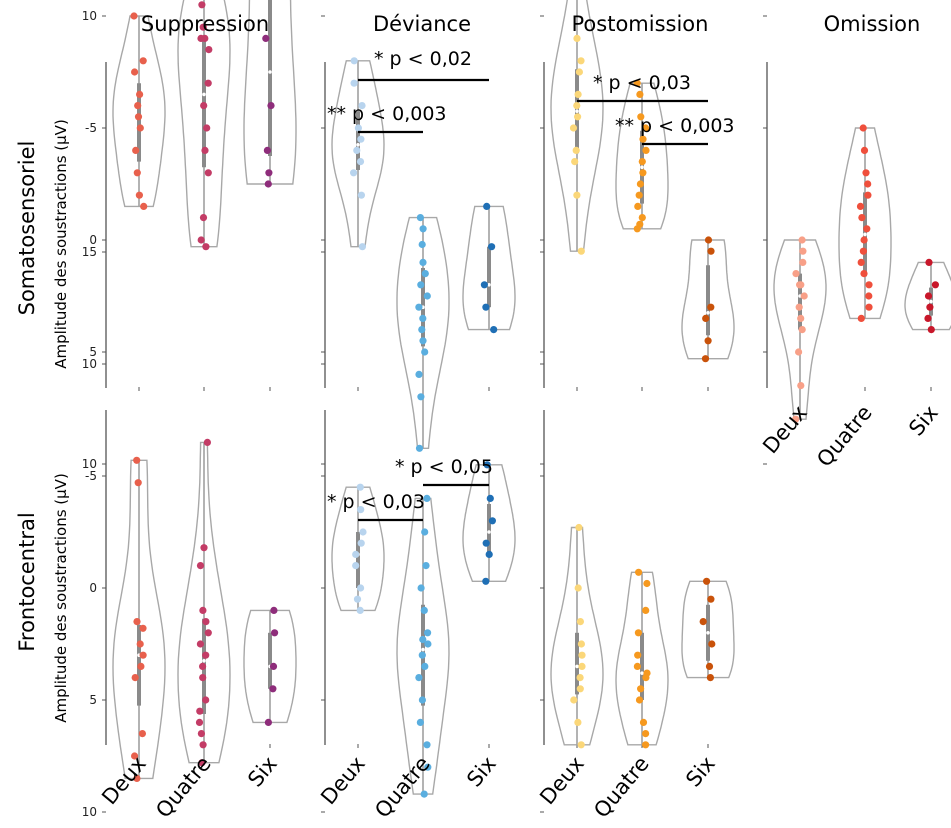 The image size is (951, 828). What do you see at coordinates (204, 94) in the screenshot?
I see `som-suppression-median-quatre` at bounding box center [204, 94].